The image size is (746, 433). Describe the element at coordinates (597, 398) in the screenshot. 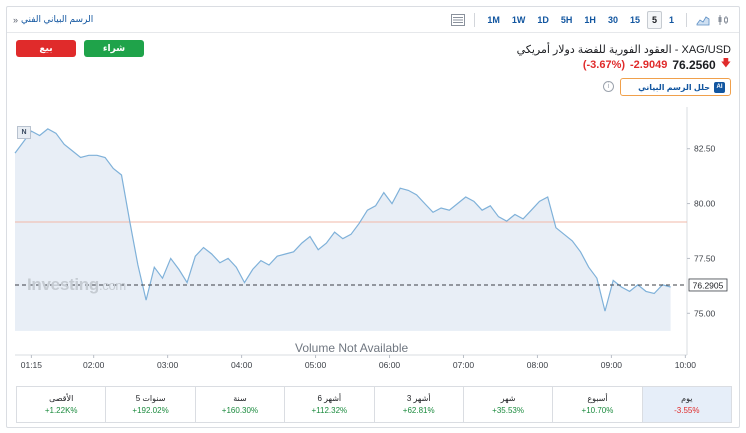

I see `performance-period: أسبوع` at that location.